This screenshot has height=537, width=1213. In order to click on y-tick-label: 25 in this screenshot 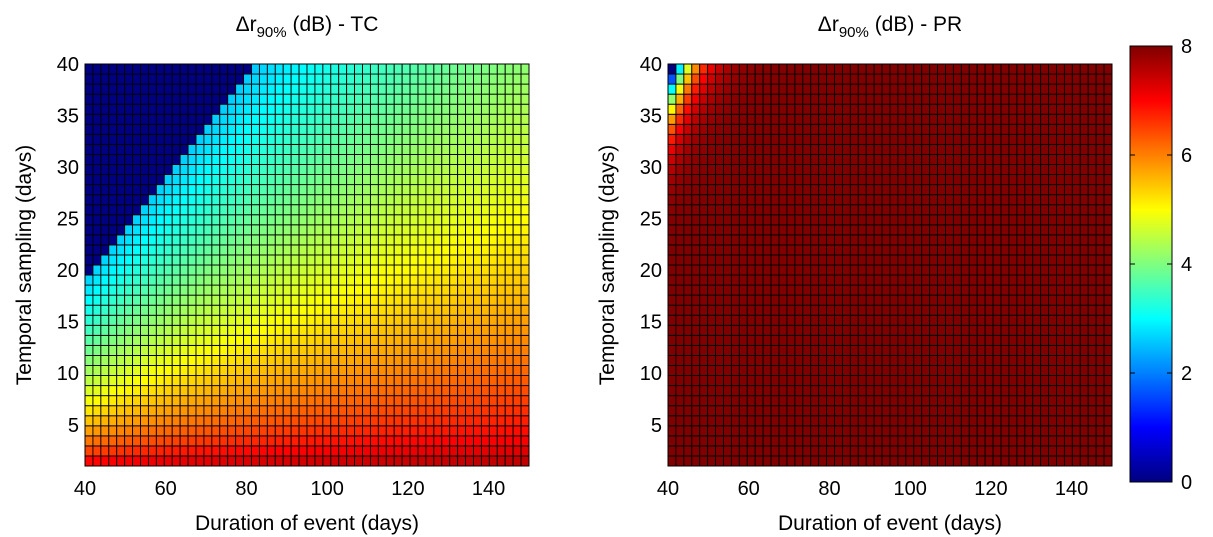, I will do `click(68, 220)`.